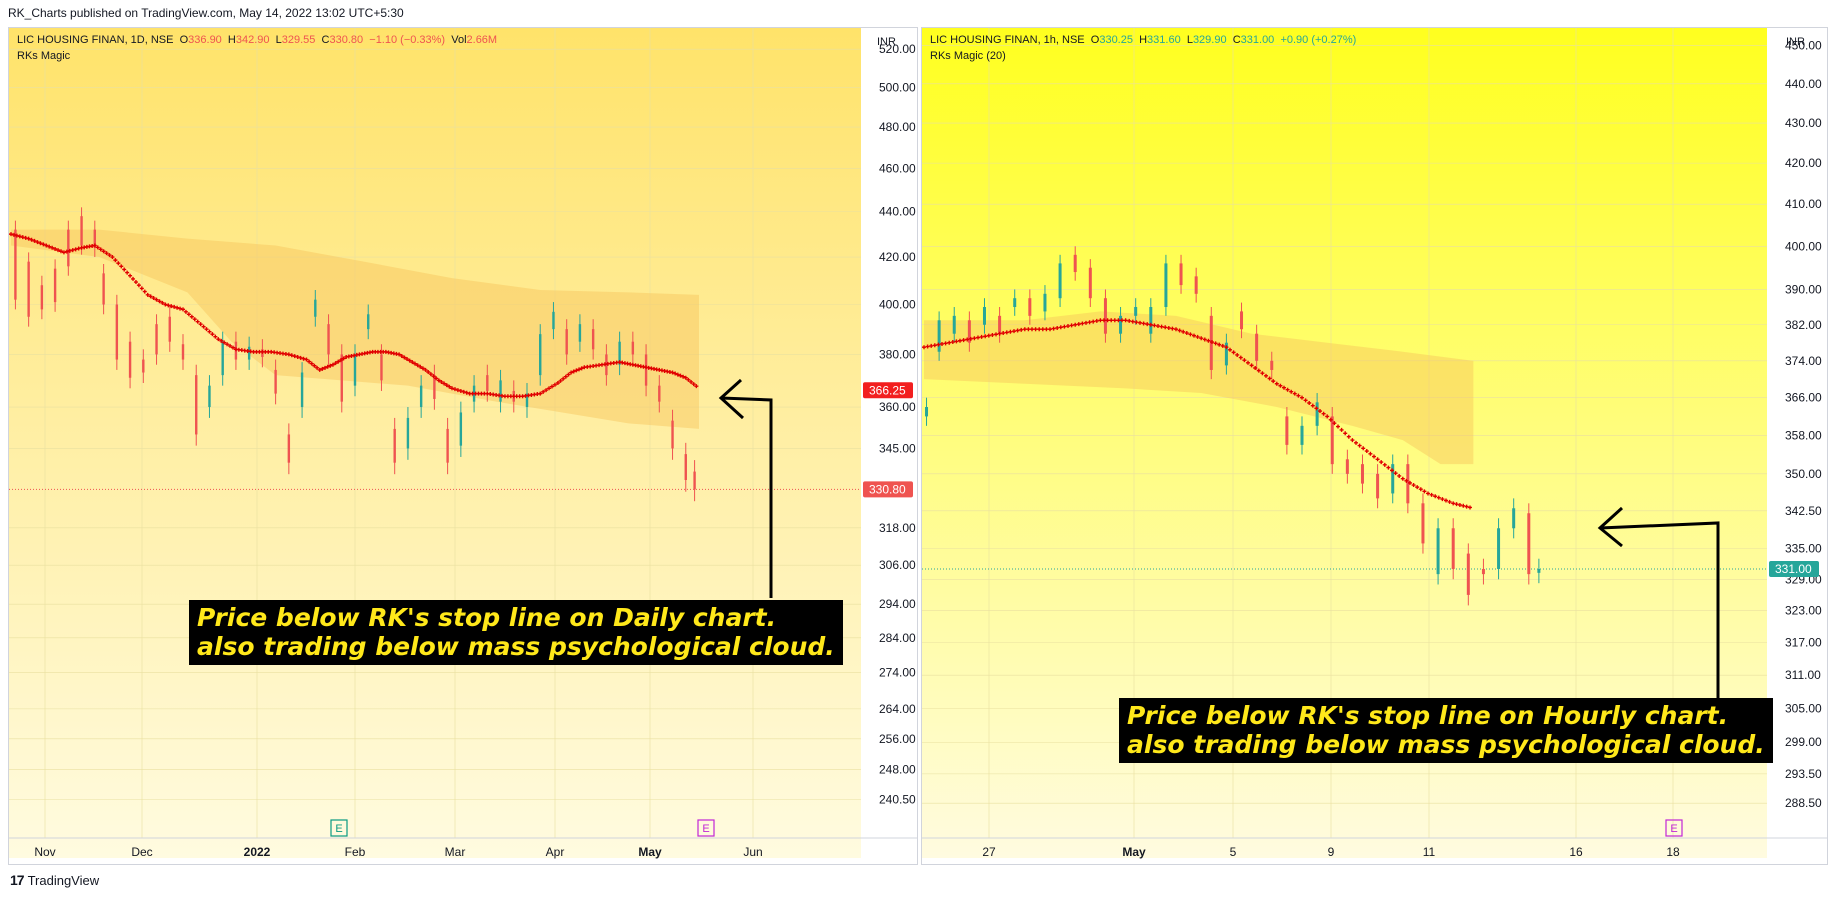  Describe the element at coordinates (1797, 446) in the screenshot. I see `price-axis-background` at that location.